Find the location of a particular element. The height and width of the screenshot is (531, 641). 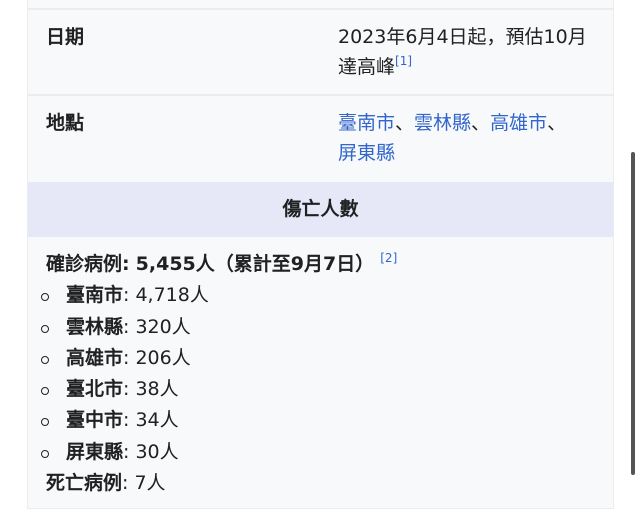

list-item: 屏東縣: 30人 is located at coordinates (218, 452).